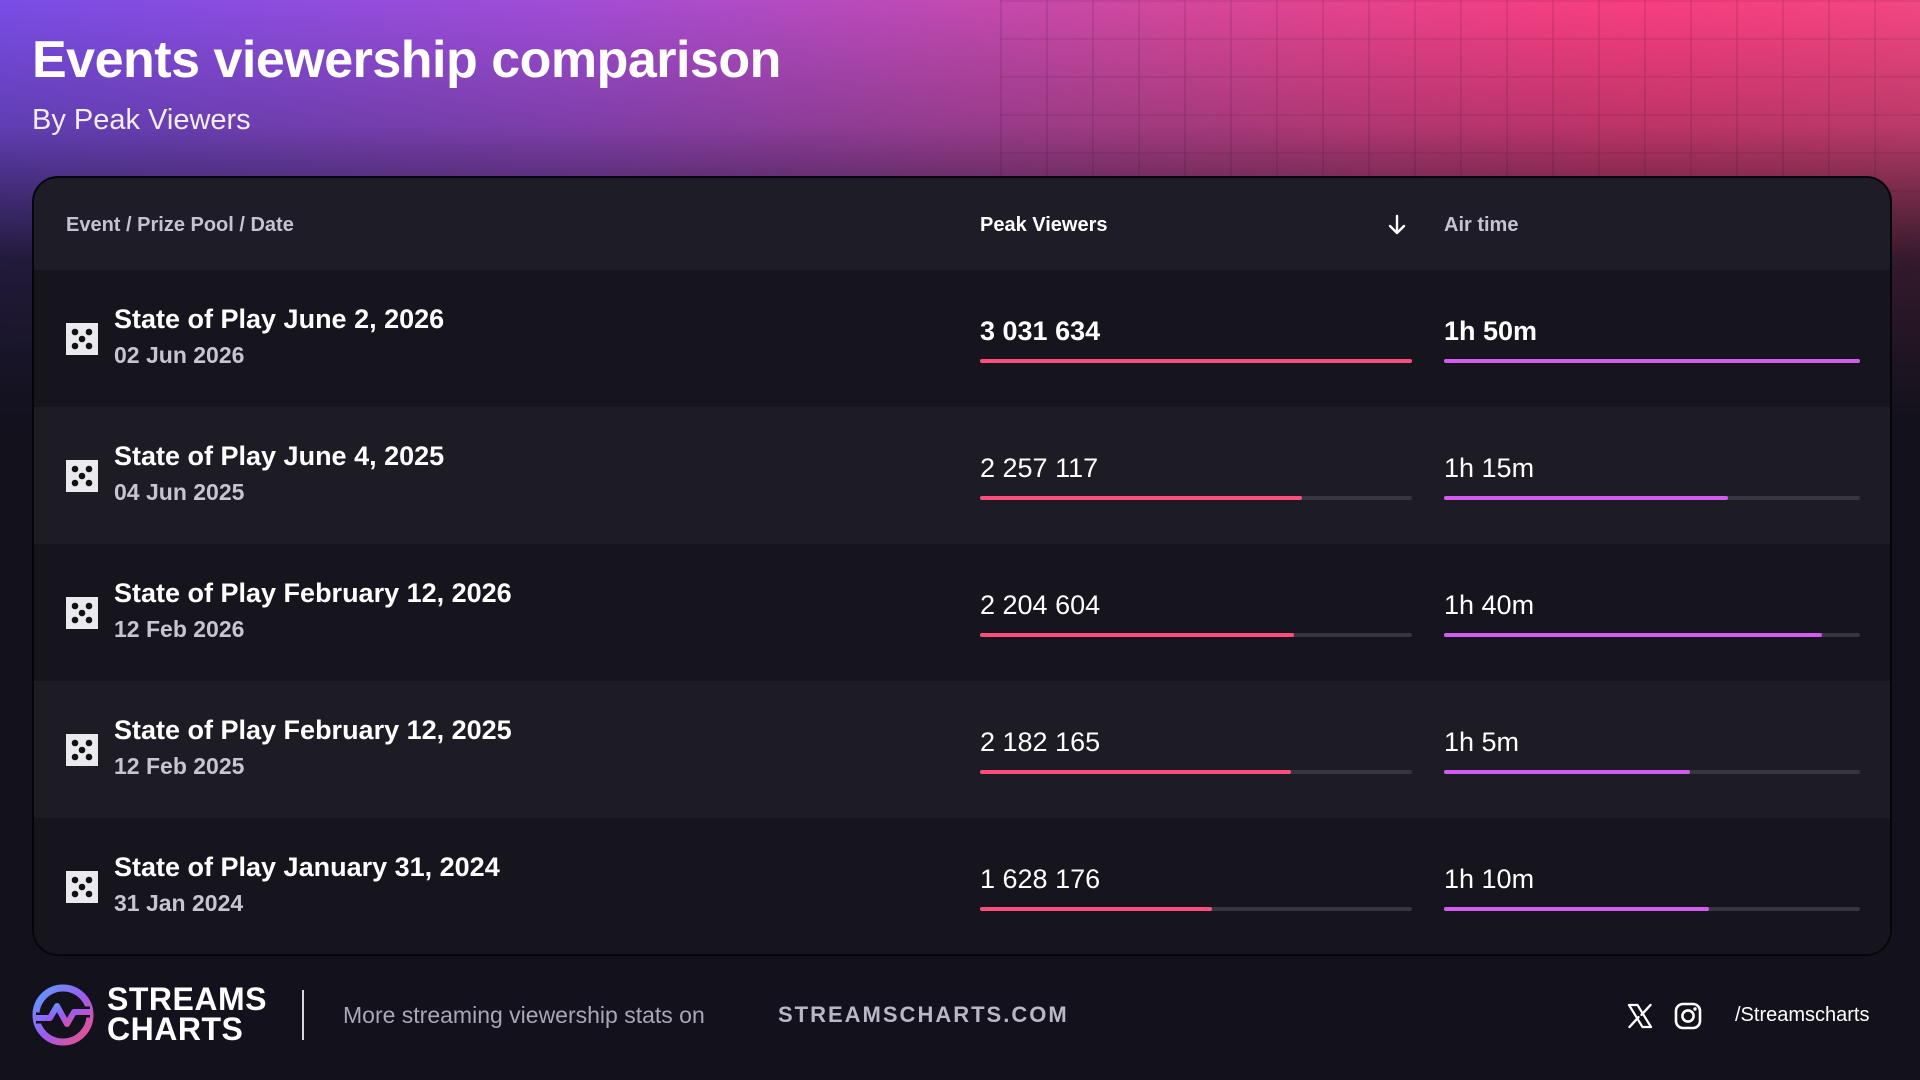 The width and height of the screenshot is (1920, 1080). What do you see at coordinates (923, 1014) in the screenshot?
I see `promo-link: STREAMSCHARTS.COM` at bounding box center [923, 1014].